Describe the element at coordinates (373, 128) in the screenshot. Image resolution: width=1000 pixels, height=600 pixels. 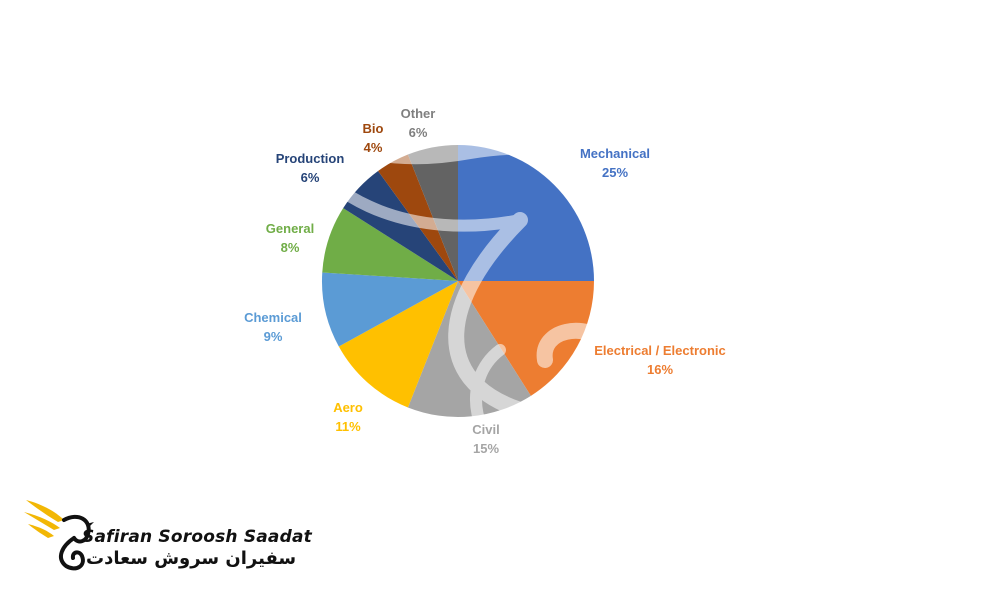
I see `data-label-name-bio: Bio` at that location.